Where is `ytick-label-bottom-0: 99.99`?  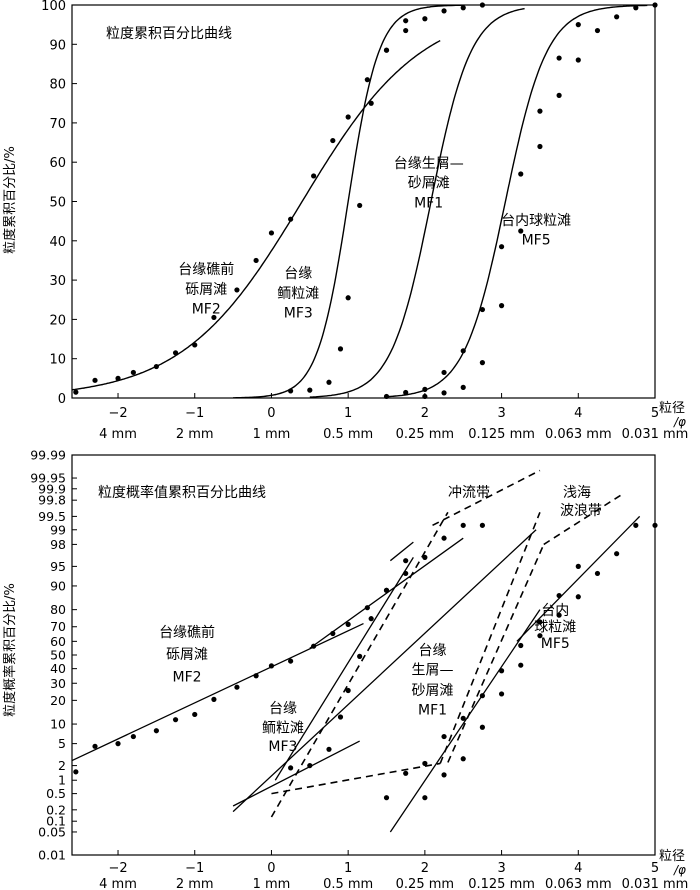 ytick-label-bottom-0: 99.99 is located at coordinates (48, 455).